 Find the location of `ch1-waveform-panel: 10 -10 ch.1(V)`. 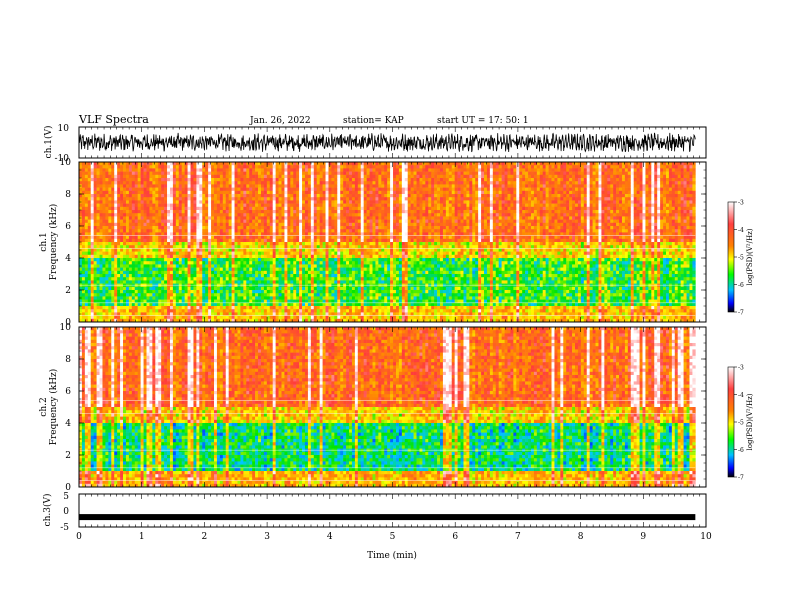

ch1-waveform-panel: 10 -10 ch.1(V) is located at coordinates (375, 144).